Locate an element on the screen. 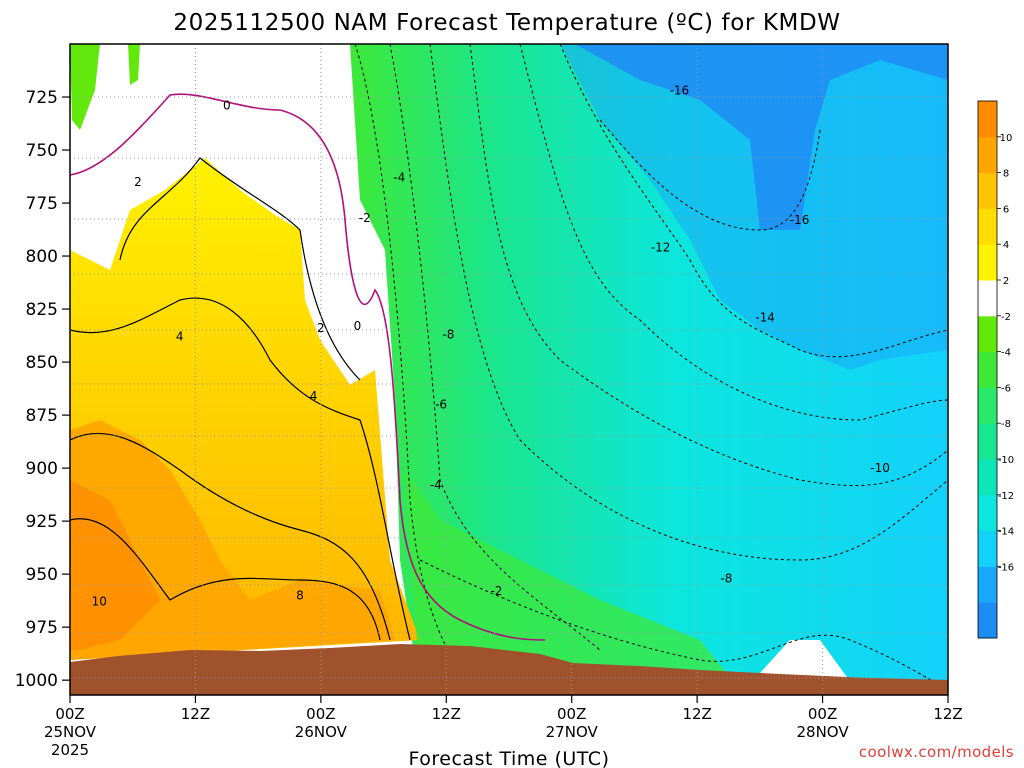 This screenshot has width=1024, height=768. field-green-lower is located at coordinates (572, 580).